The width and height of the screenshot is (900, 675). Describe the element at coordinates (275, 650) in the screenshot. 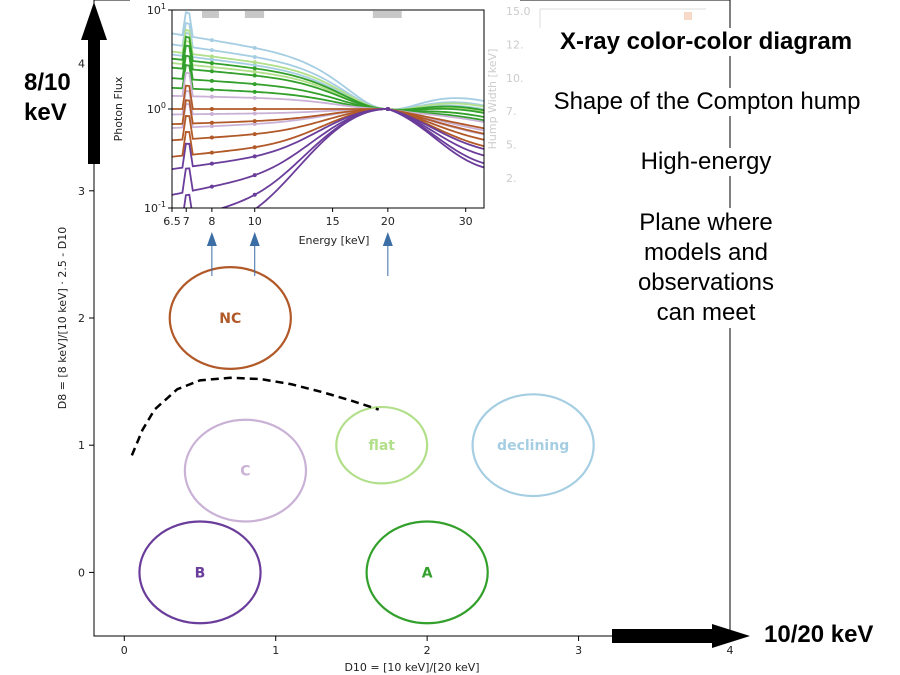

I see `x-tick-label: 1` at that location.